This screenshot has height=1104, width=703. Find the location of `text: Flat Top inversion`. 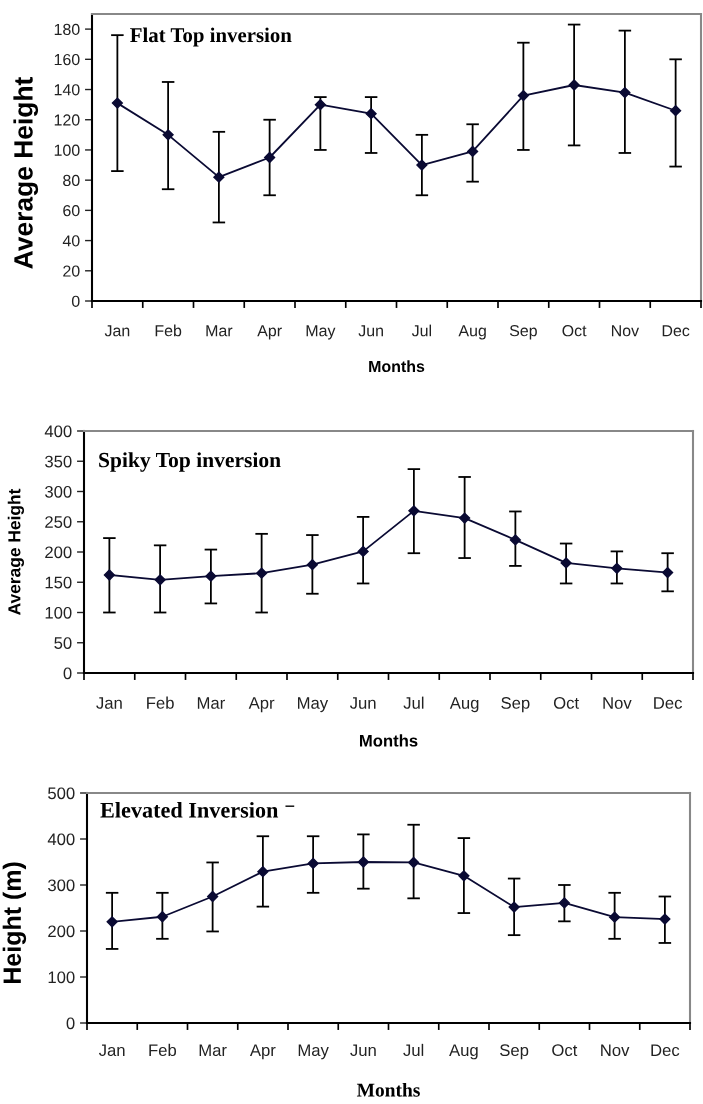

text: Flat Top inversion is located at coordinates (211, 37).